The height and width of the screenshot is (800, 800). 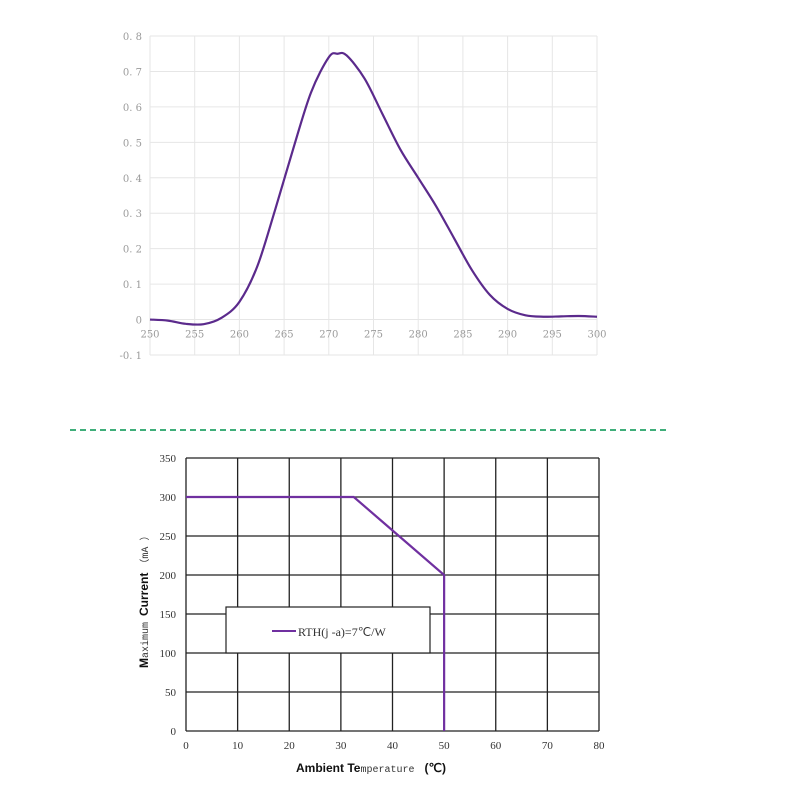 What do you see at coordinates (507, 335) in the screenshot?
I see `x-tick-label: 290` at bounding box center [507, 335].